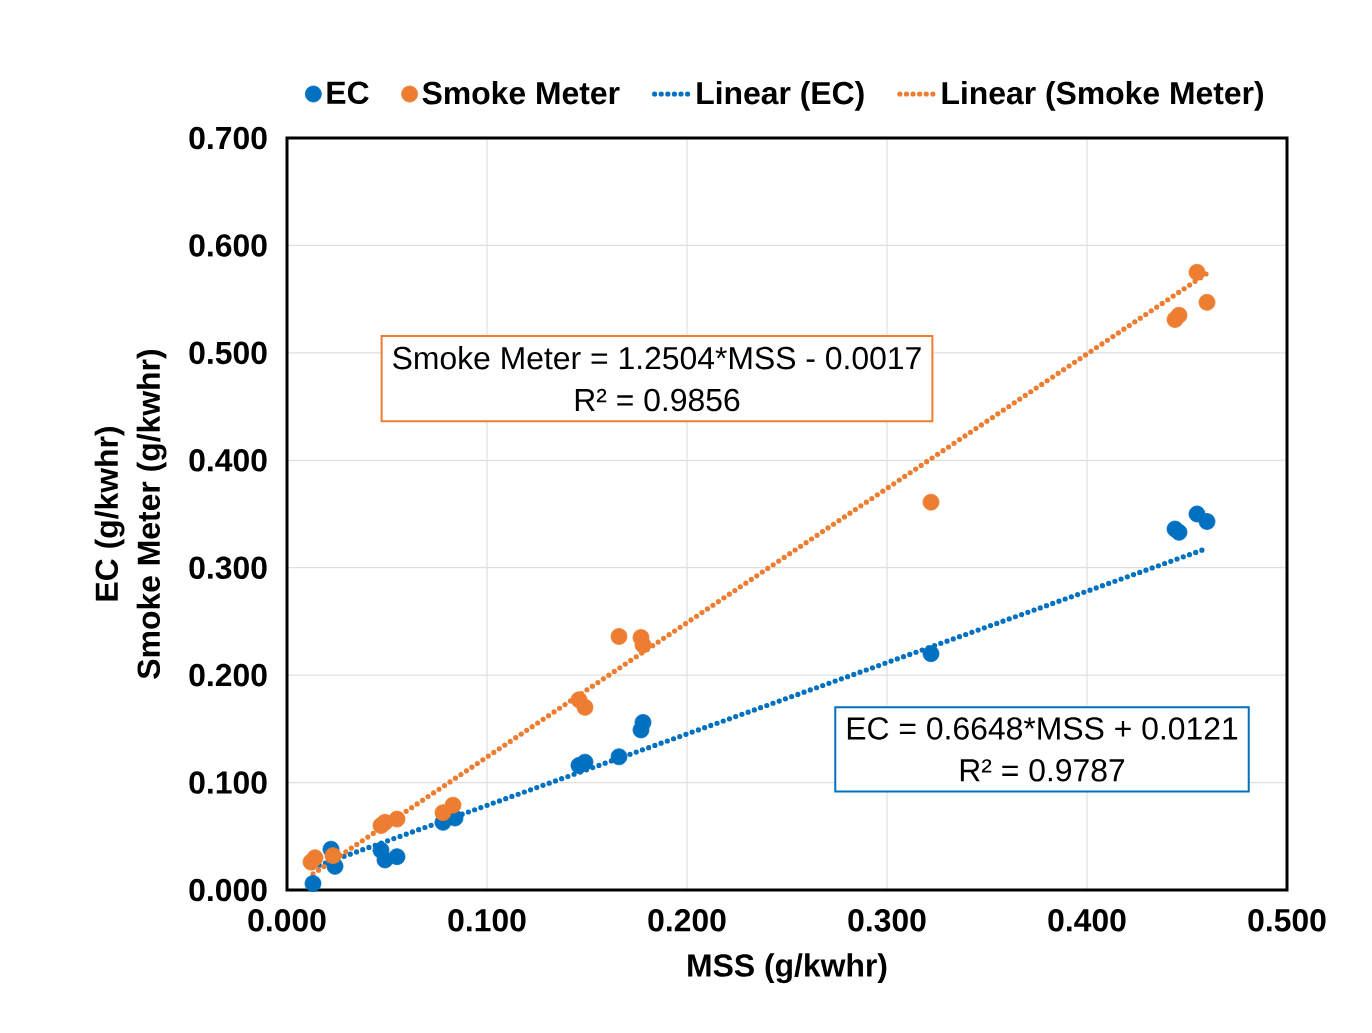 This screenshot has height=1033, width=1372. I want to click on x-tick-label: 0.100, so click(487, 920).